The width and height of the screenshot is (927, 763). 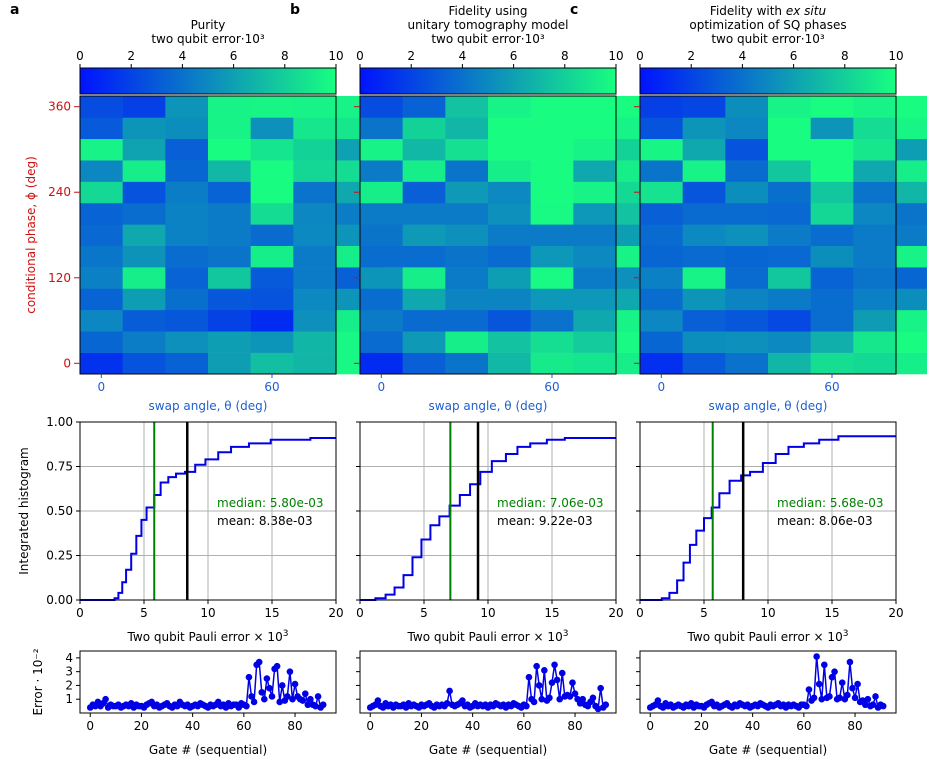 I want to click on colorbar-tick-label: 0, so click(x=360, y=56).